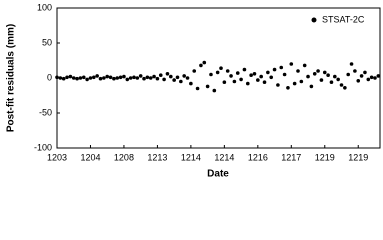 The image size is (383, 240). What do you see at coordinates (258, 157) in the screenshot?
I see `x-tick-label: 1216` at bounding box center [258, 157].